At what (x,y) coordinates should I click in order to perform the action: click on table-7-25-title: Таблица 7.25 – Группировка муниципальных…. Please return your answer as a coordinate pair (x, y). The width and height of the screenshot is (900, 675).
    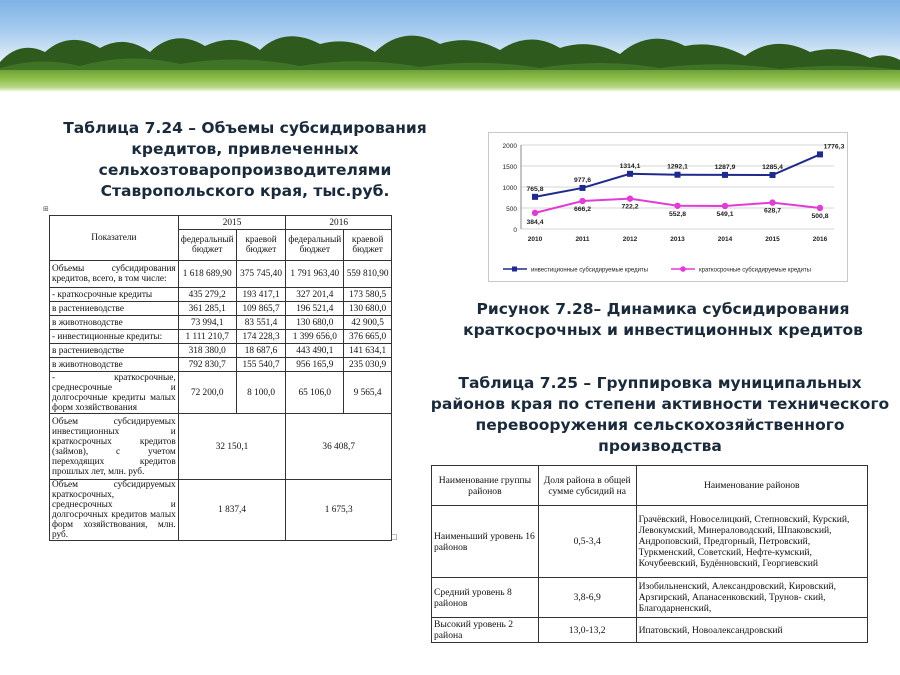
    Looking at the image, I should click on (660, 414).